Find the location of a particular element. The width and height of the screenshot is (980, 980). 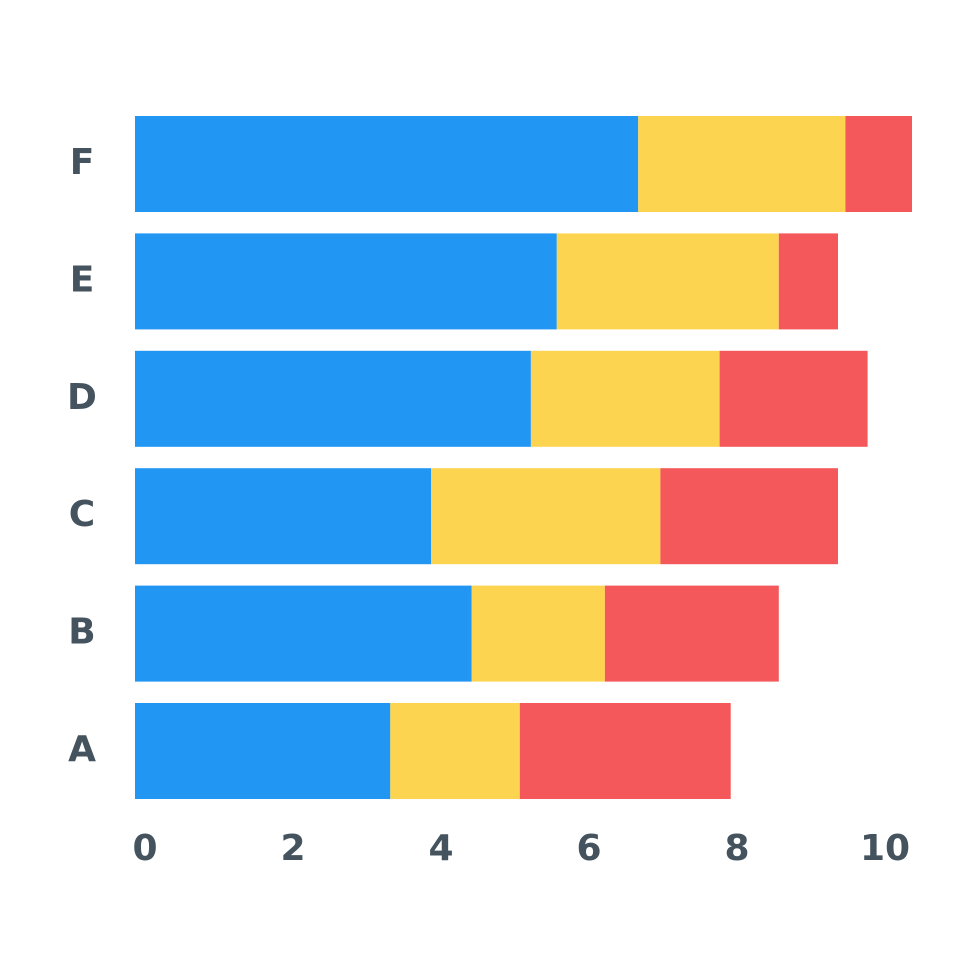

y-tick-label: A is located at coordinates (82, 749).